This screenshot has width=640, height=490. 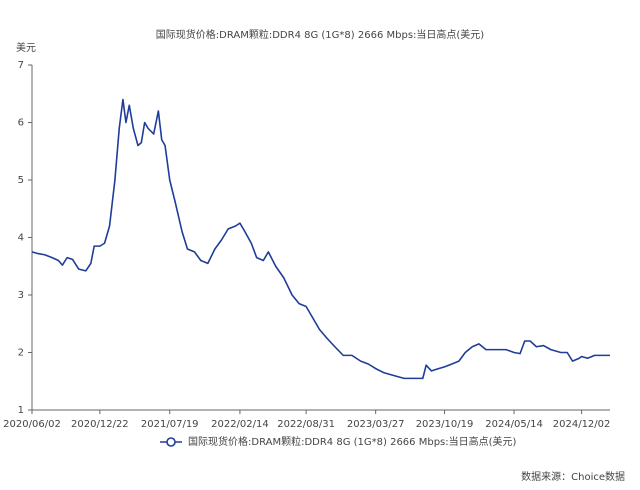 What do you see at coordinates (100, 424) in the screenshot?
I see `x-tick-label: 2020/12/22` at bounding box center [100, 424].